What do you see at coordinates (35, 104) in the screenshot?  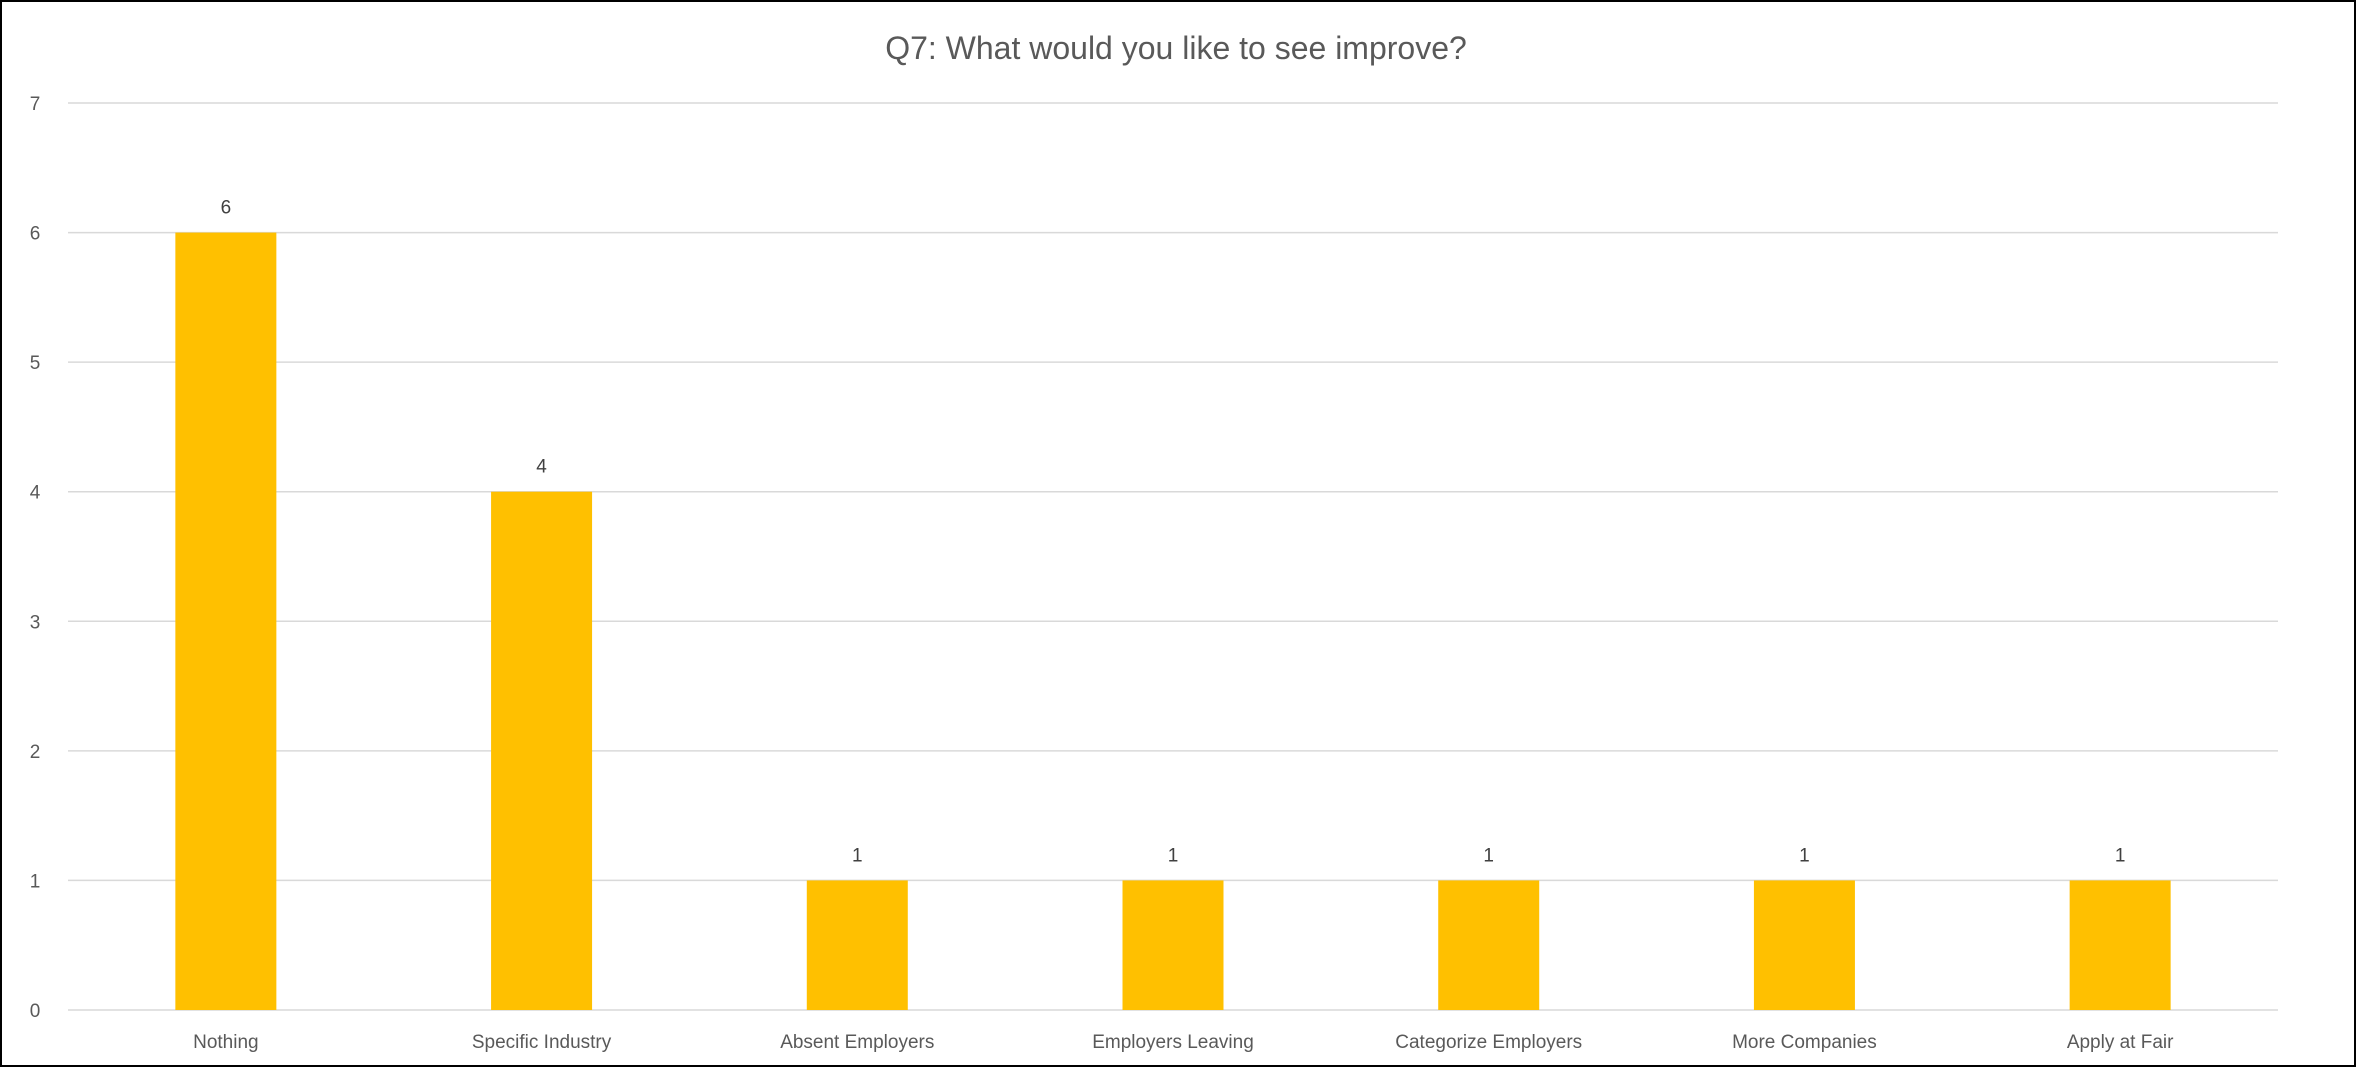 I see `y-tick-label: 7` at bounding box center [35, 104].